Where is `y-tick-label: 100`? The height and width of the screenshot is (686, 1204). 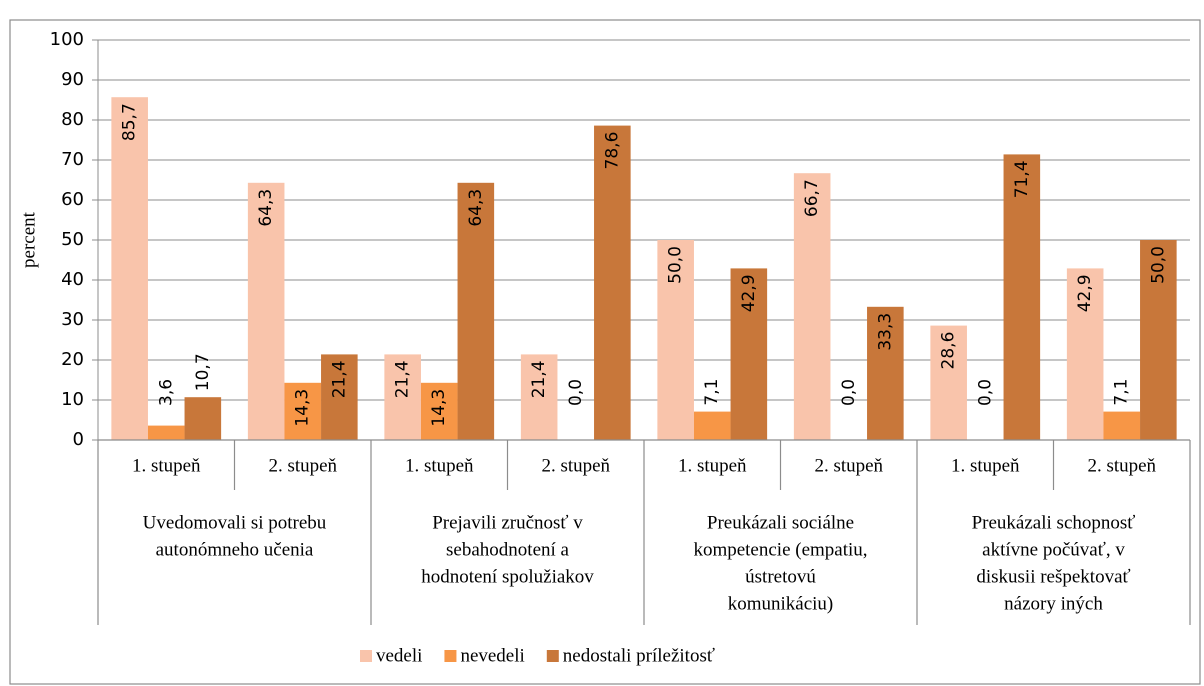
y-tick-label: 100 is located at coordinates (67, 39).